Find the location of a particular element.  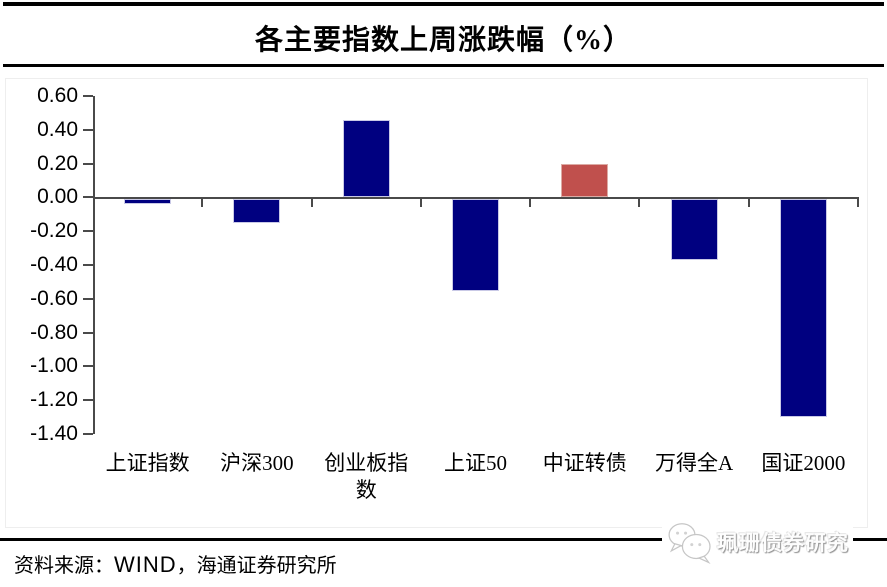

x-label-slot: 创业板指数 is located at coordinates (366, 477).